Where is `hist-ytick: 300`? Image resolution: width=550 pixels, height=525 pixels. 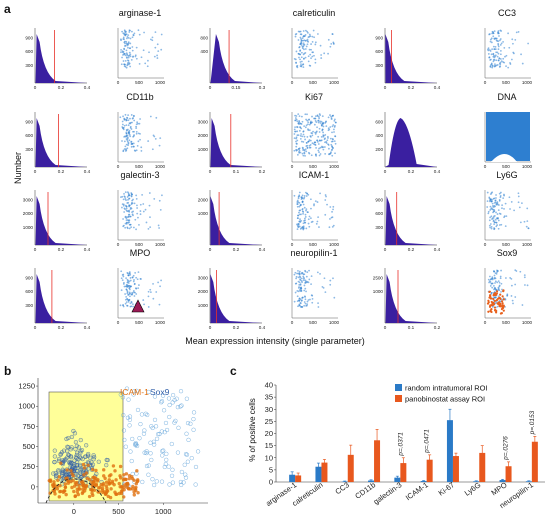 hist-ytick: 300 is located at coordinates (29, 149).